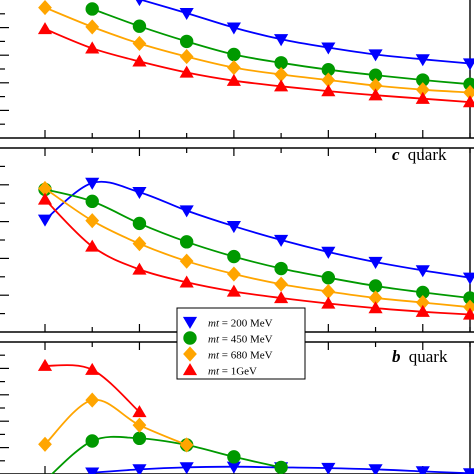  I want to click on c-quark-label: c quark, so click(419, 154).